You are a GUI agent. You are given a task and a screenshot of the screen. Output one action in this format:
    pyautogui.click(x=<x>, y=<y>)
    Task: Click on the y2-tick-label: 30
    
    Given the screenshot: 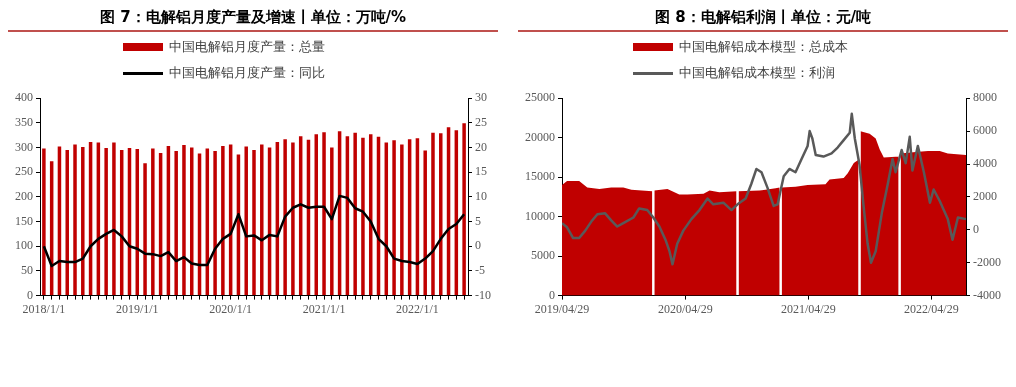 What is the action you would take?
    pyautogui.click(x=481, y=97)
    